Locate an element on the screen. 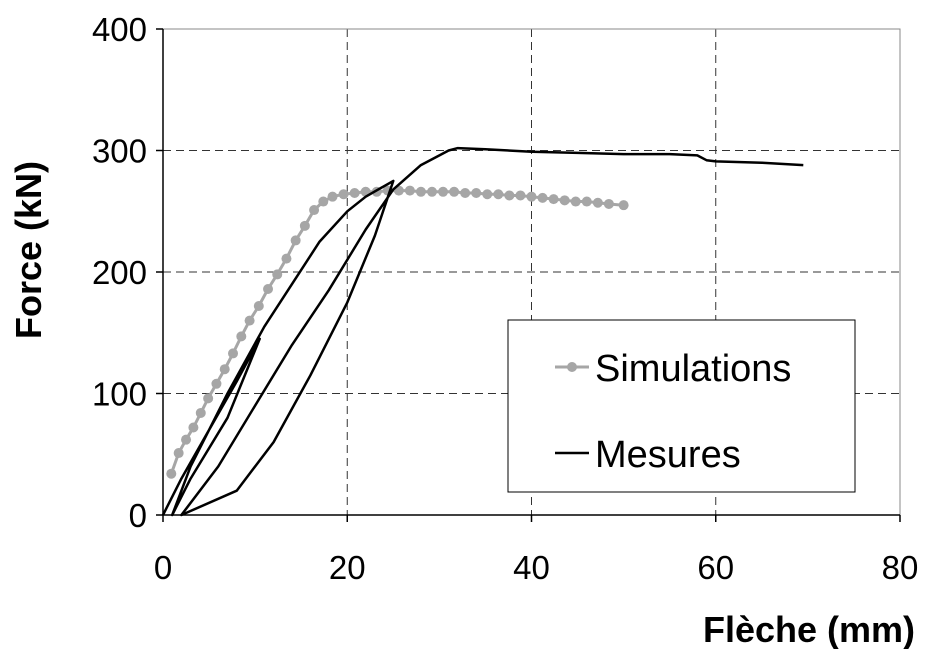  y-tick-label-0: 0 is located at coordinates (138, 515).